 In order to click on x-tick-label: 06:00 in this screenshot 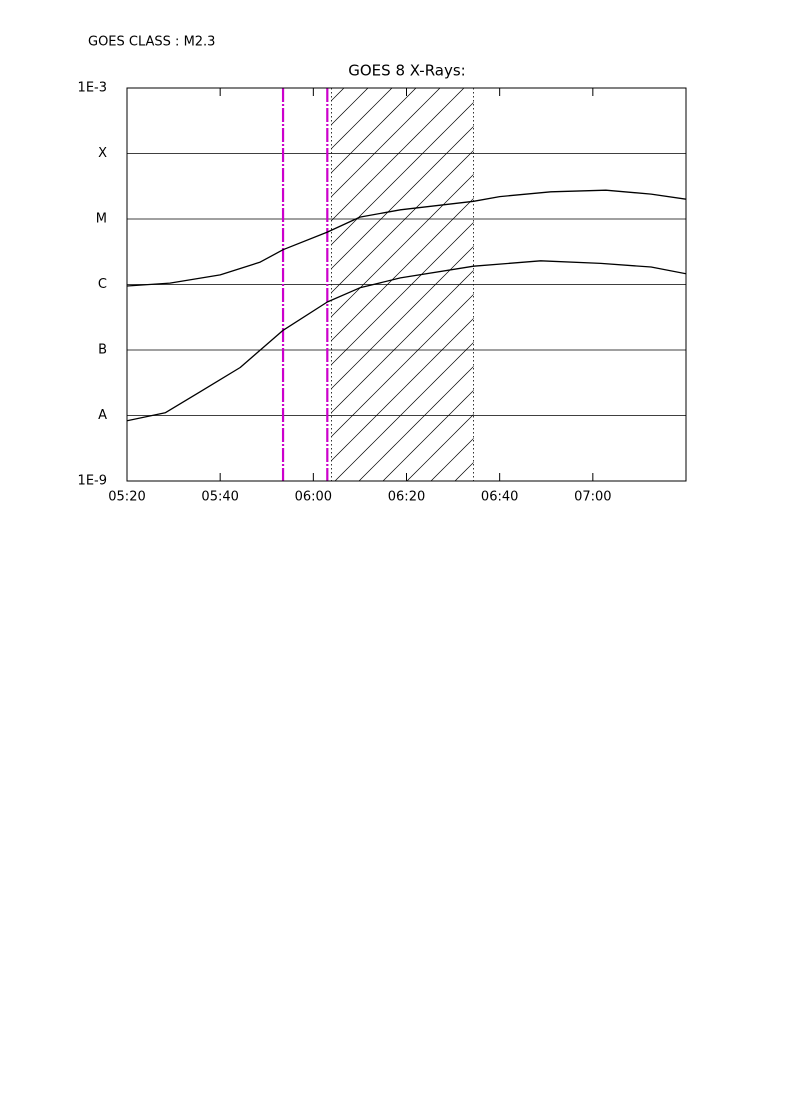, I will do `click(313, 497)`.